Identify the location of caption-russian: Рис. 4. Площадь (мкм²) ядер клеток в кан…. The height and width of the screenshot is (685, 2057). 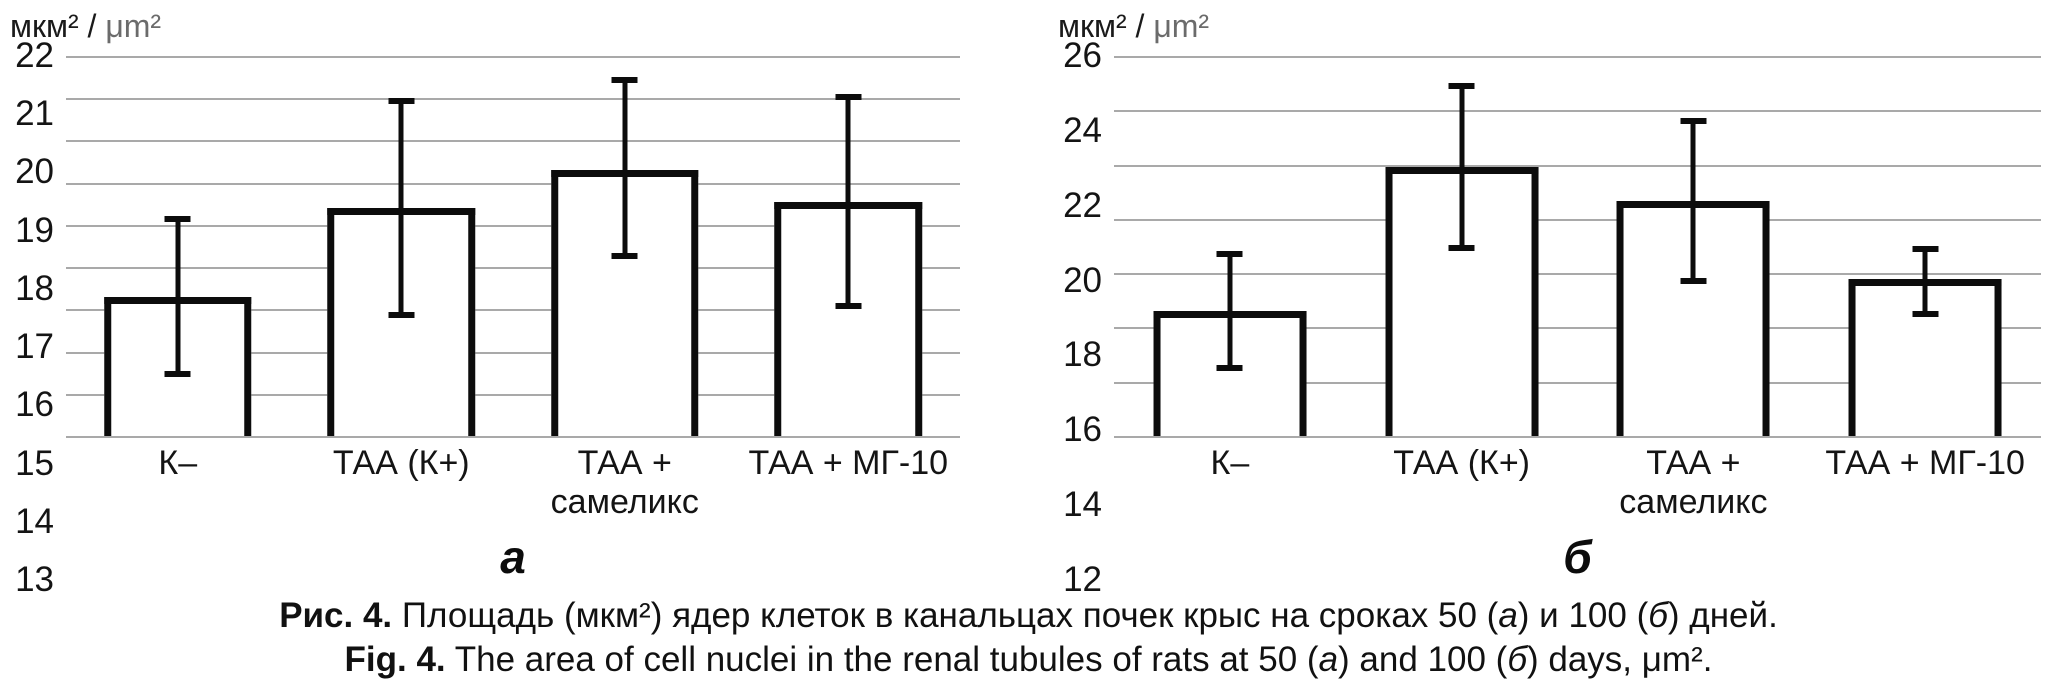
(1028, 616).